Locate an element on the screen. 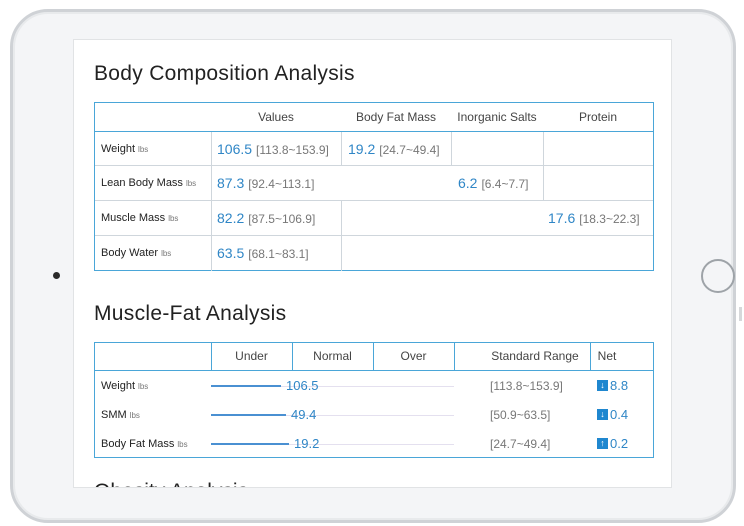 The width and height of the screenshot is (744, 526). smm-bar-value: 49.4 is located at coordinates (304, 414).